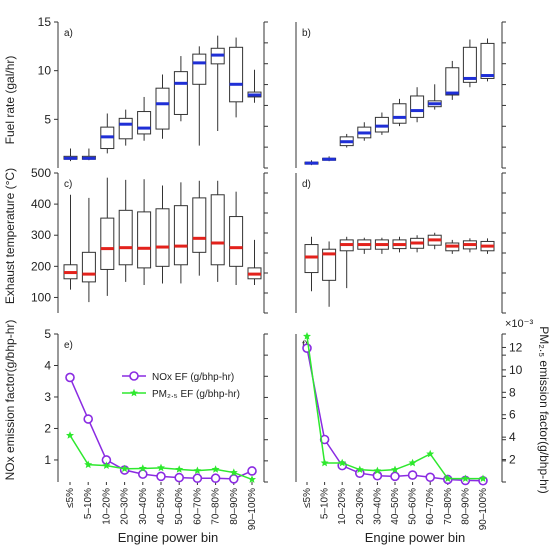  What do you see at coordinates (47, 397) in the screenshot?
I see `y-tick-label-e: 3` at bounding box center [47, 397].